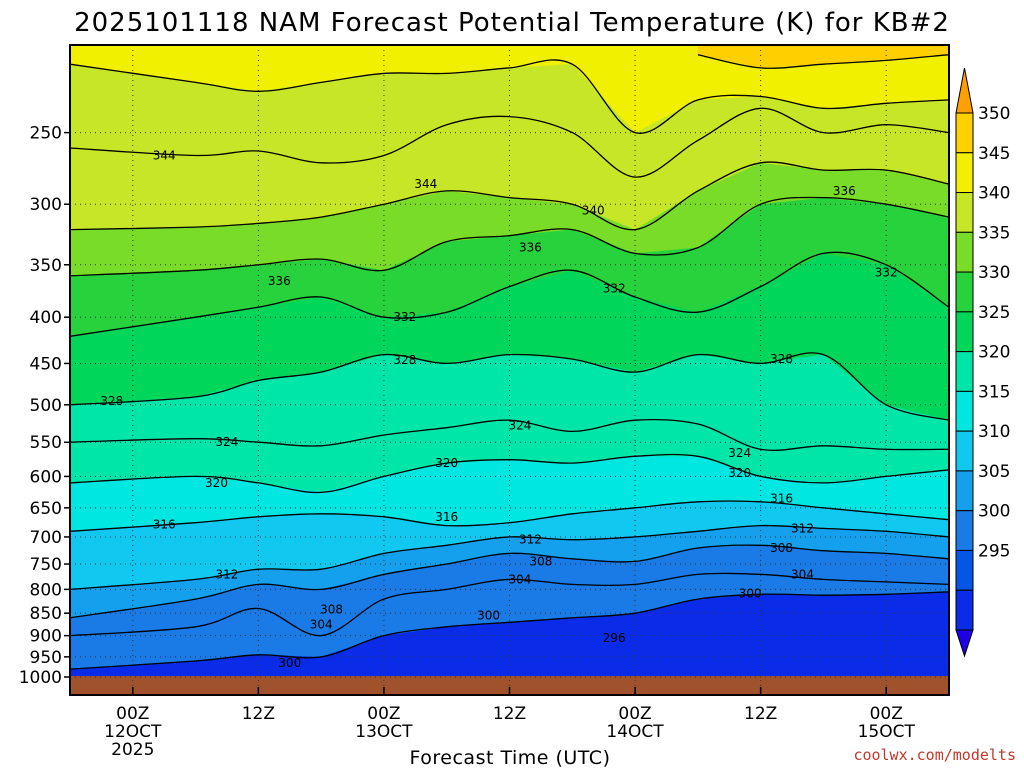 This screenshot has height=768, width=1024. Describe the element at coordinates (994, 154) in the screenshot. I see `colorbar-label: 345` at that location.